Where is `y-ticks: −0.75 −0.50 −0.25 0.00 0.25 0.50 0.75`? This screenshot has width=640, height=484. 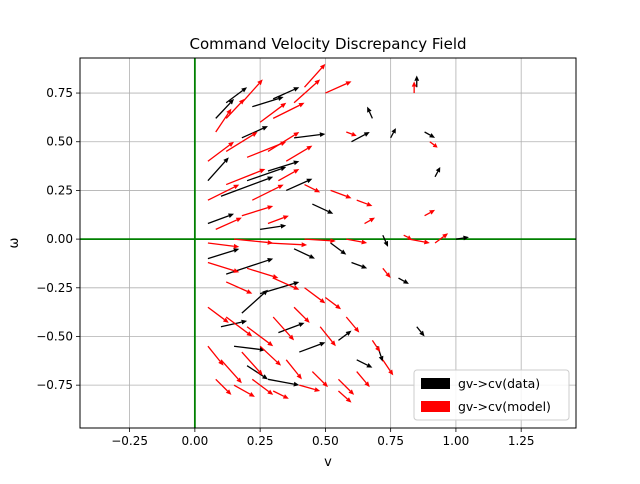 y-ticks: −0.75 −0.50 −0.25 0.00 0.25 0.50 0.75 is located at coordinates (58, 239).